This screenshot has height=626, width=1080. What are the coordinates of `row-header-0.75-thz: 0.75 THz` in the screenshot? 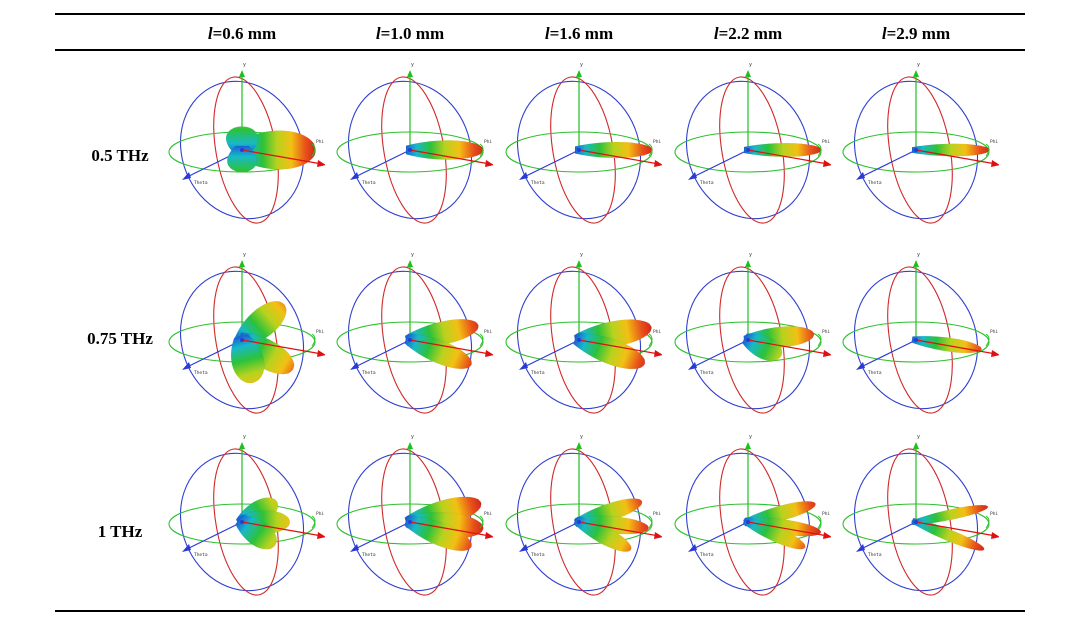 It's located at (120, 338).